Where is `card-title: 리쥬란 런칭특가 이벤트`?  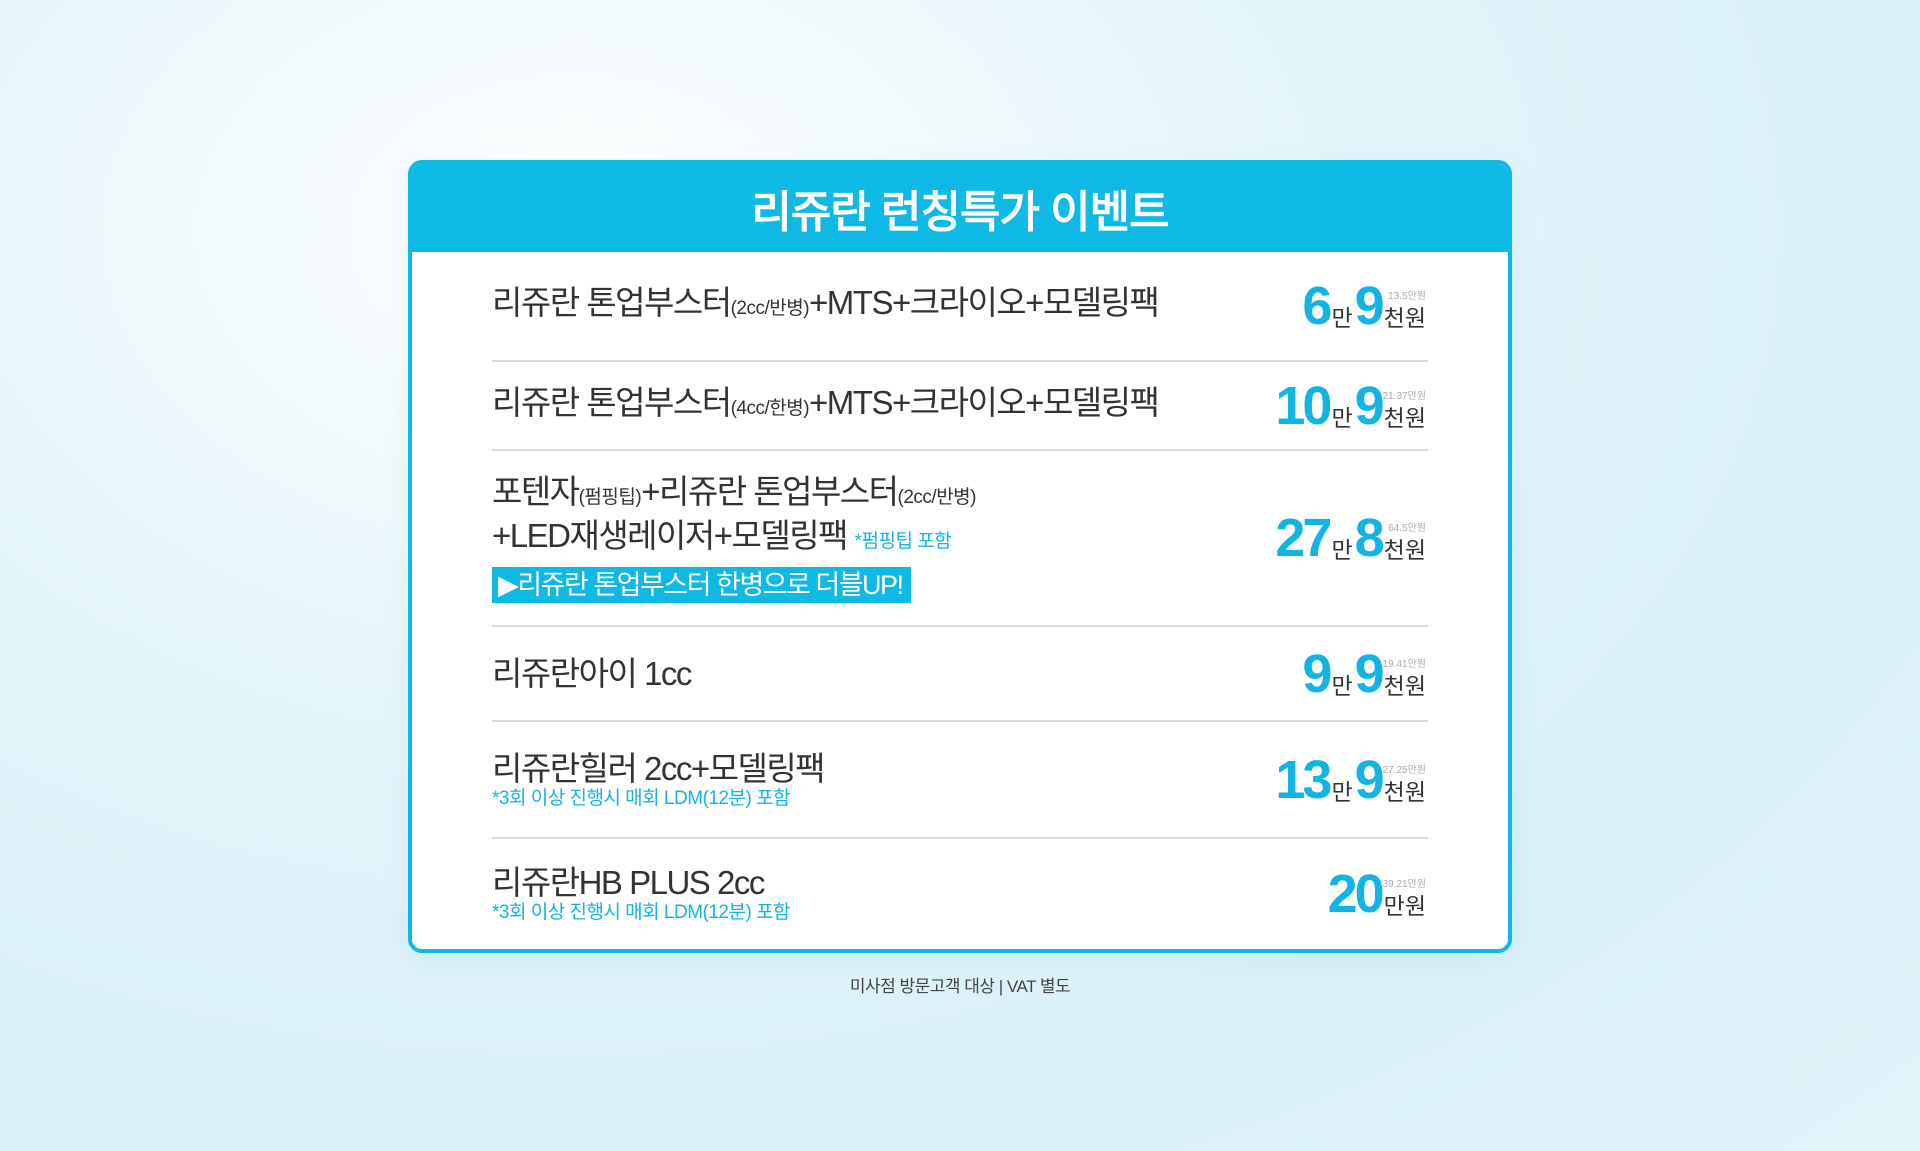
card-title: 리쥬란 런칭특가 이벤트 is located at coordinates (960, 208).